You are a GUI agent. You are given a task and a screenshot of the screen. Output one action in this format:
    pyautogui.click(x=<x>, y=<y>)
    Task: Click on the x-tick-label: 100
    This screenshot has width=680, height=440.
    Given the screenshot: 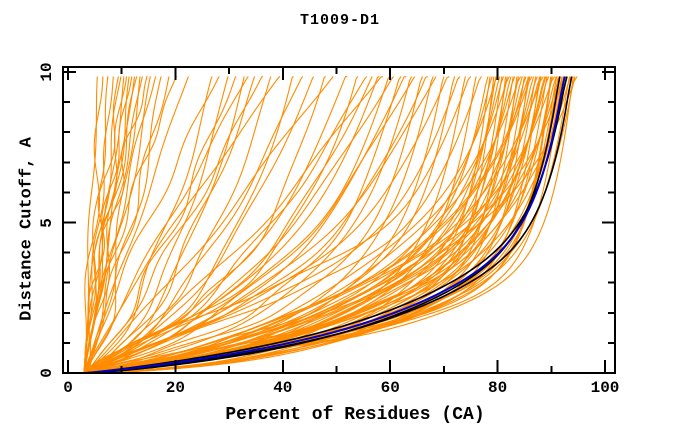 What is the action you would take?
    pyautogui.click(x=605, y=388)
    